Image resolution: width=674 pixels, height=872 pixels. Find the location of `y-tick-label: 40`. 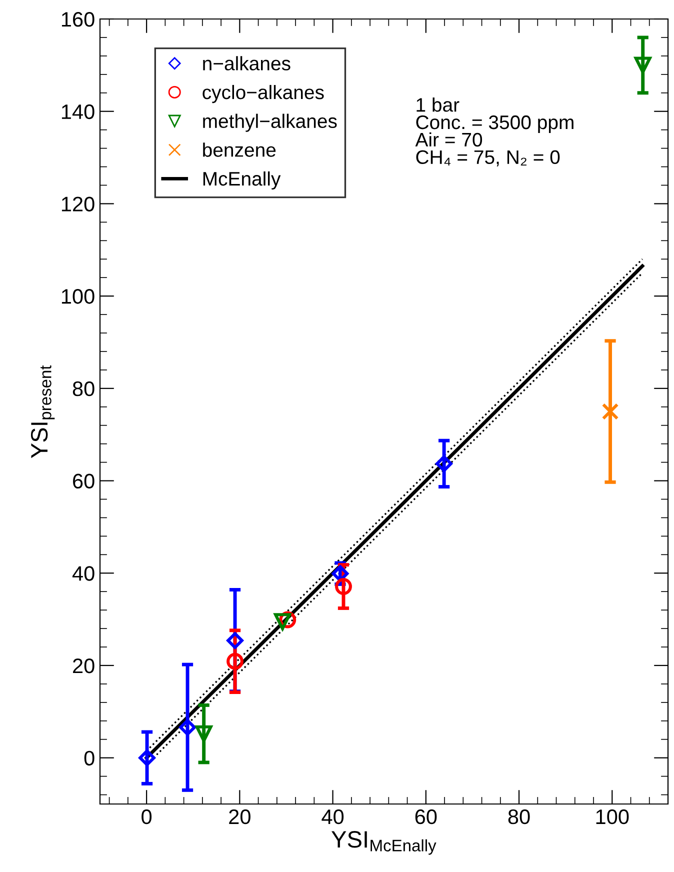

y-tick-label: 40 is located at coordinates (83, 573).